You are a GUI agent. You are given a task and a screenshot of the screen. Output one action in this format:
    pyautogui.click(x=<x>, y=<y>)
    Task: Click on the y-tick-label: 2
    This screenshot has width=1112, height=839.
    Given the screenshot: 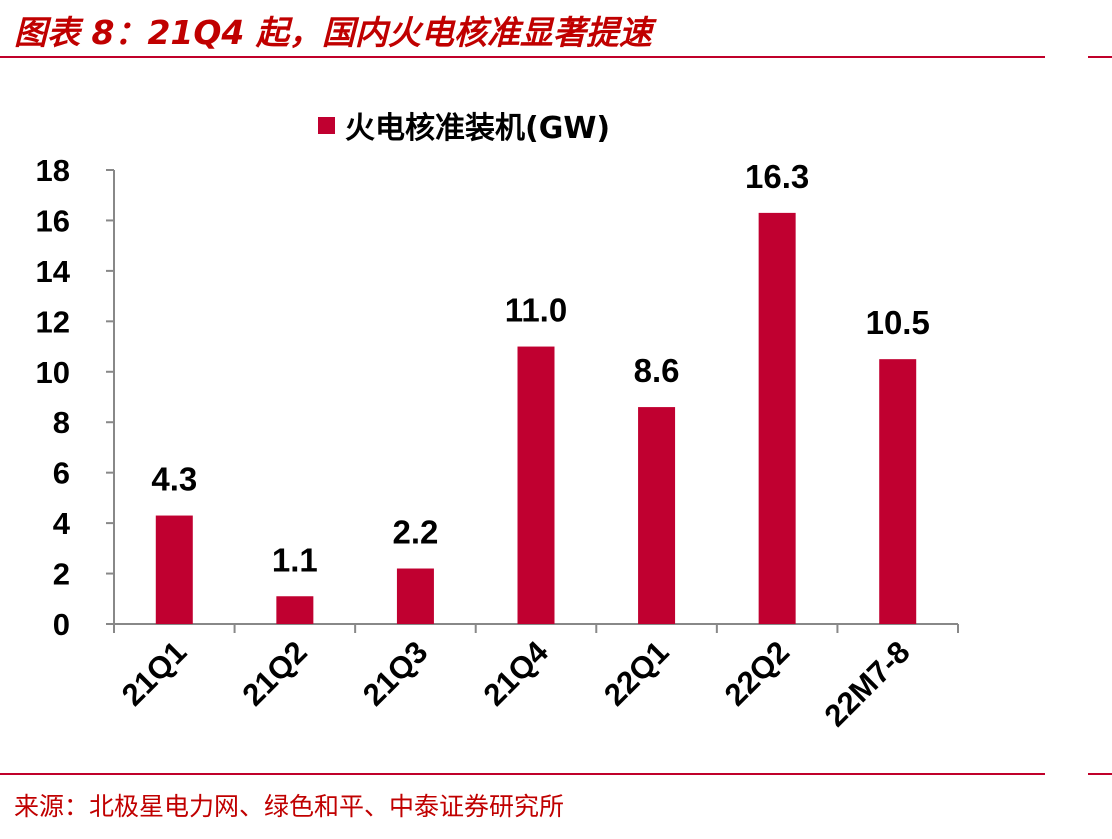 What is the action you would take?
    pyautogui.click(x=61, y=574)
    